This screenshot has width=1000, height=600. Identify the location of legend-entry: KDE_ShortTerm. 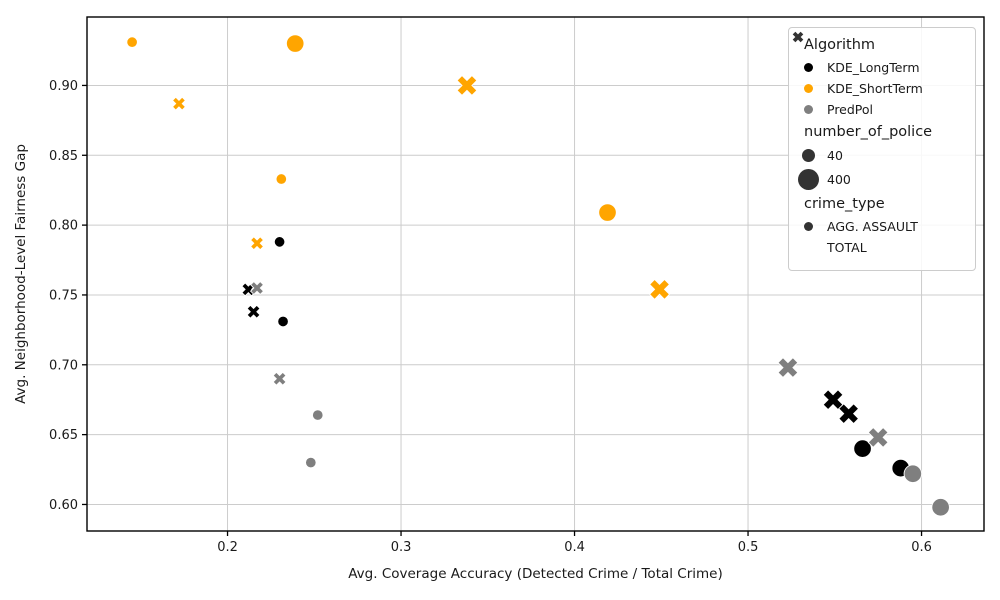
(879, 88).